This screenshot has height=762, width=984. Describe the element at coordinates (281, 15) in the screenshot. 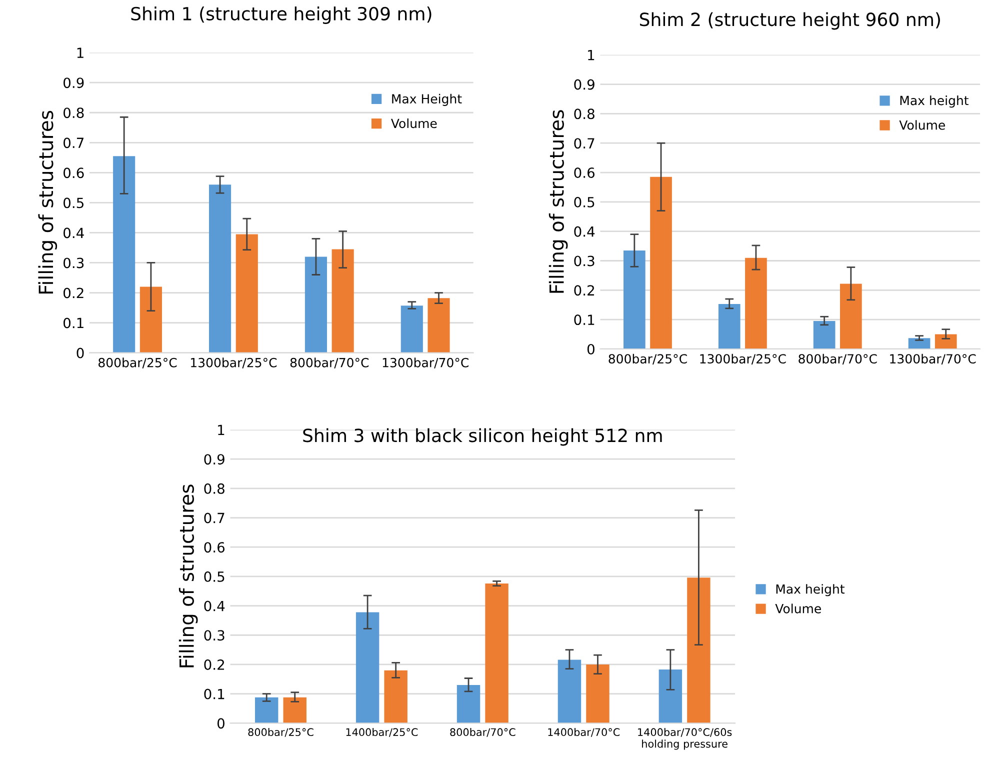

I see `chart-title: Shim 1 (structure height 309 nm)` at that location.